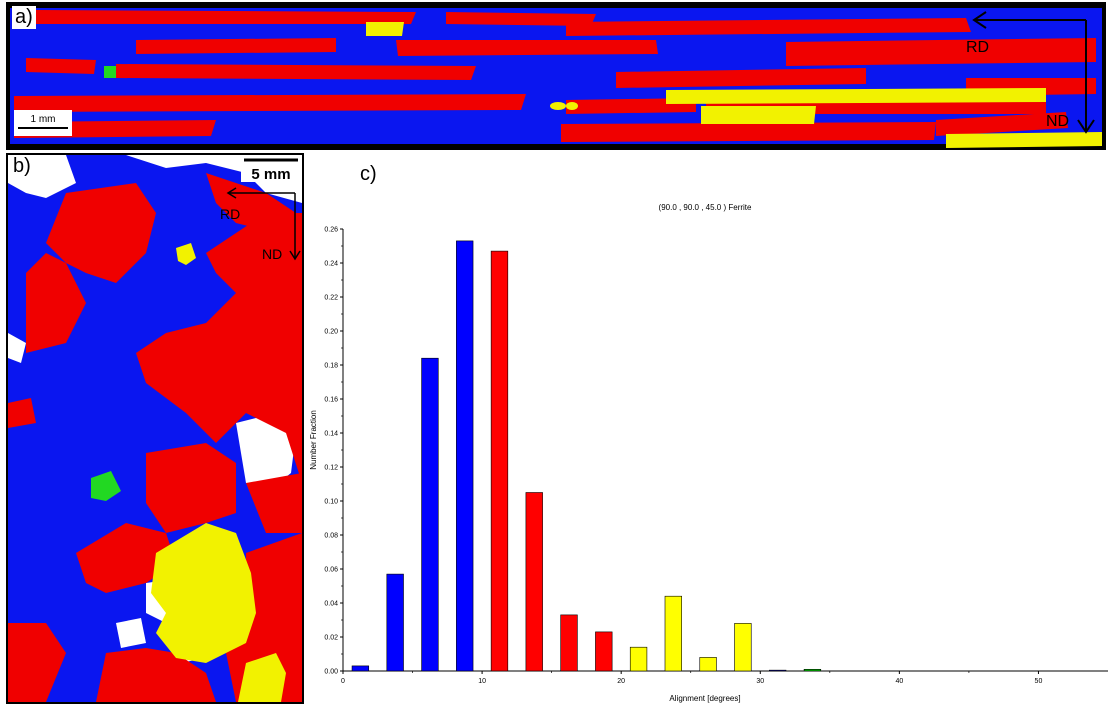  What do you see at coordinates (24, 17) in the screenshot?
I see `panel-a-label: a)` at bounding box center [24, 17].